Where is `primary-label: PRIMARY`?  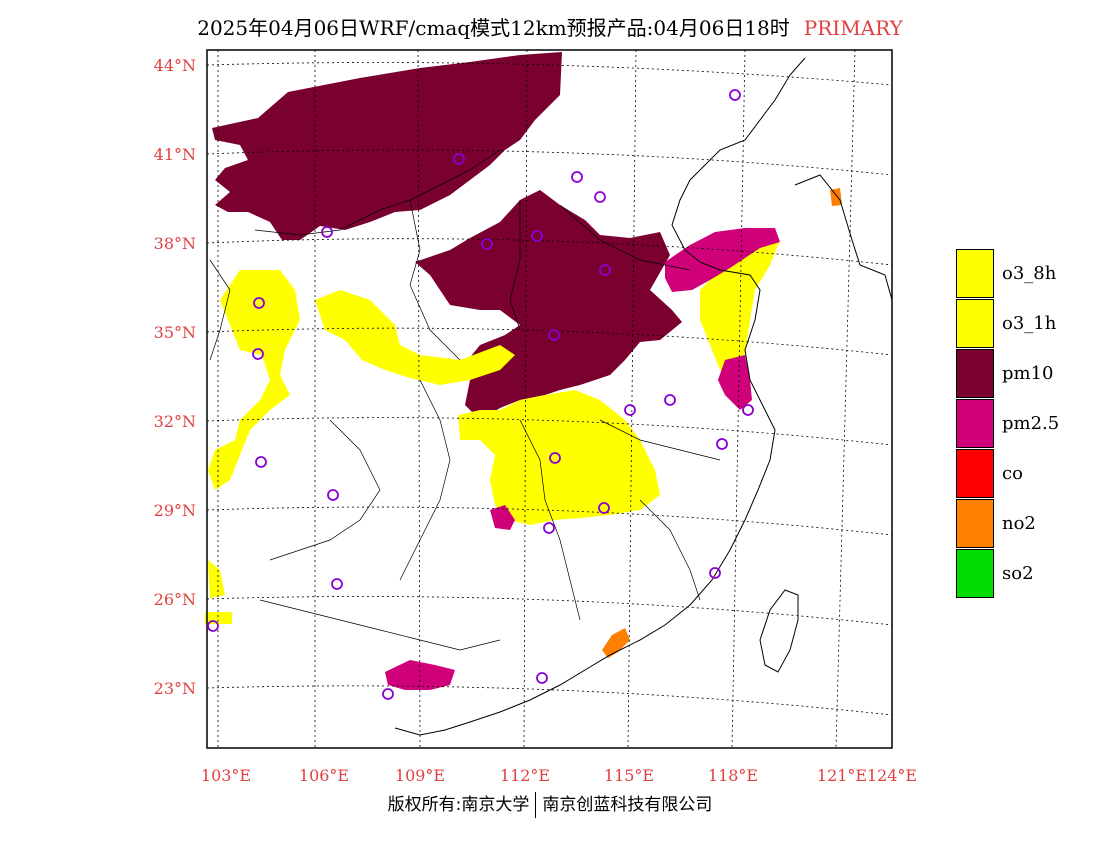
primary-label: PRIMARY is located at coordinates (853, 28).